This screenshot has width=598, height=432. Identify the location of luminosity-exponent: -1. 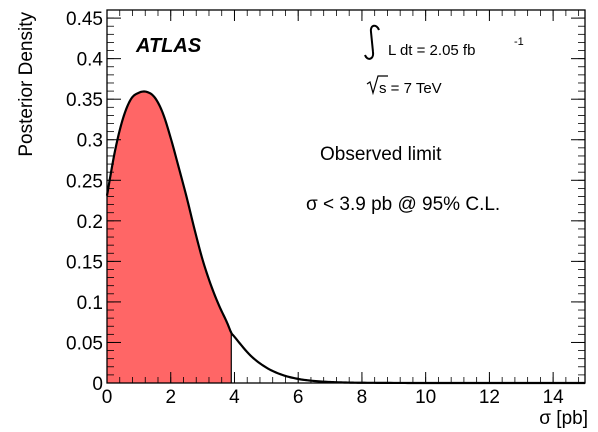
(519, 42).